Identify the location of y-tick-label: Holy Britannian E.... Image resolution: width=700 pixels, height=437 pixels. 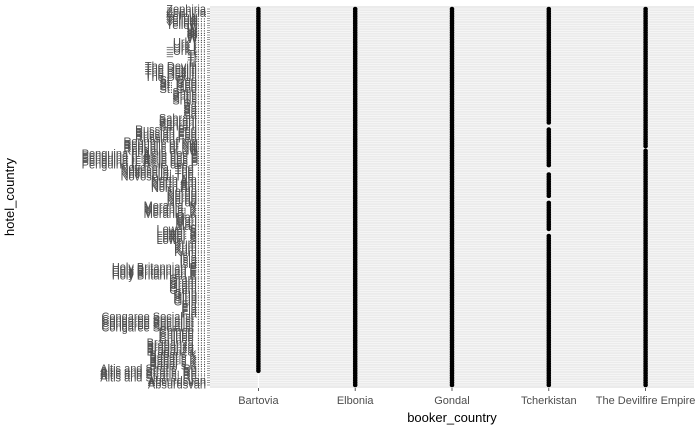
(159, 270).